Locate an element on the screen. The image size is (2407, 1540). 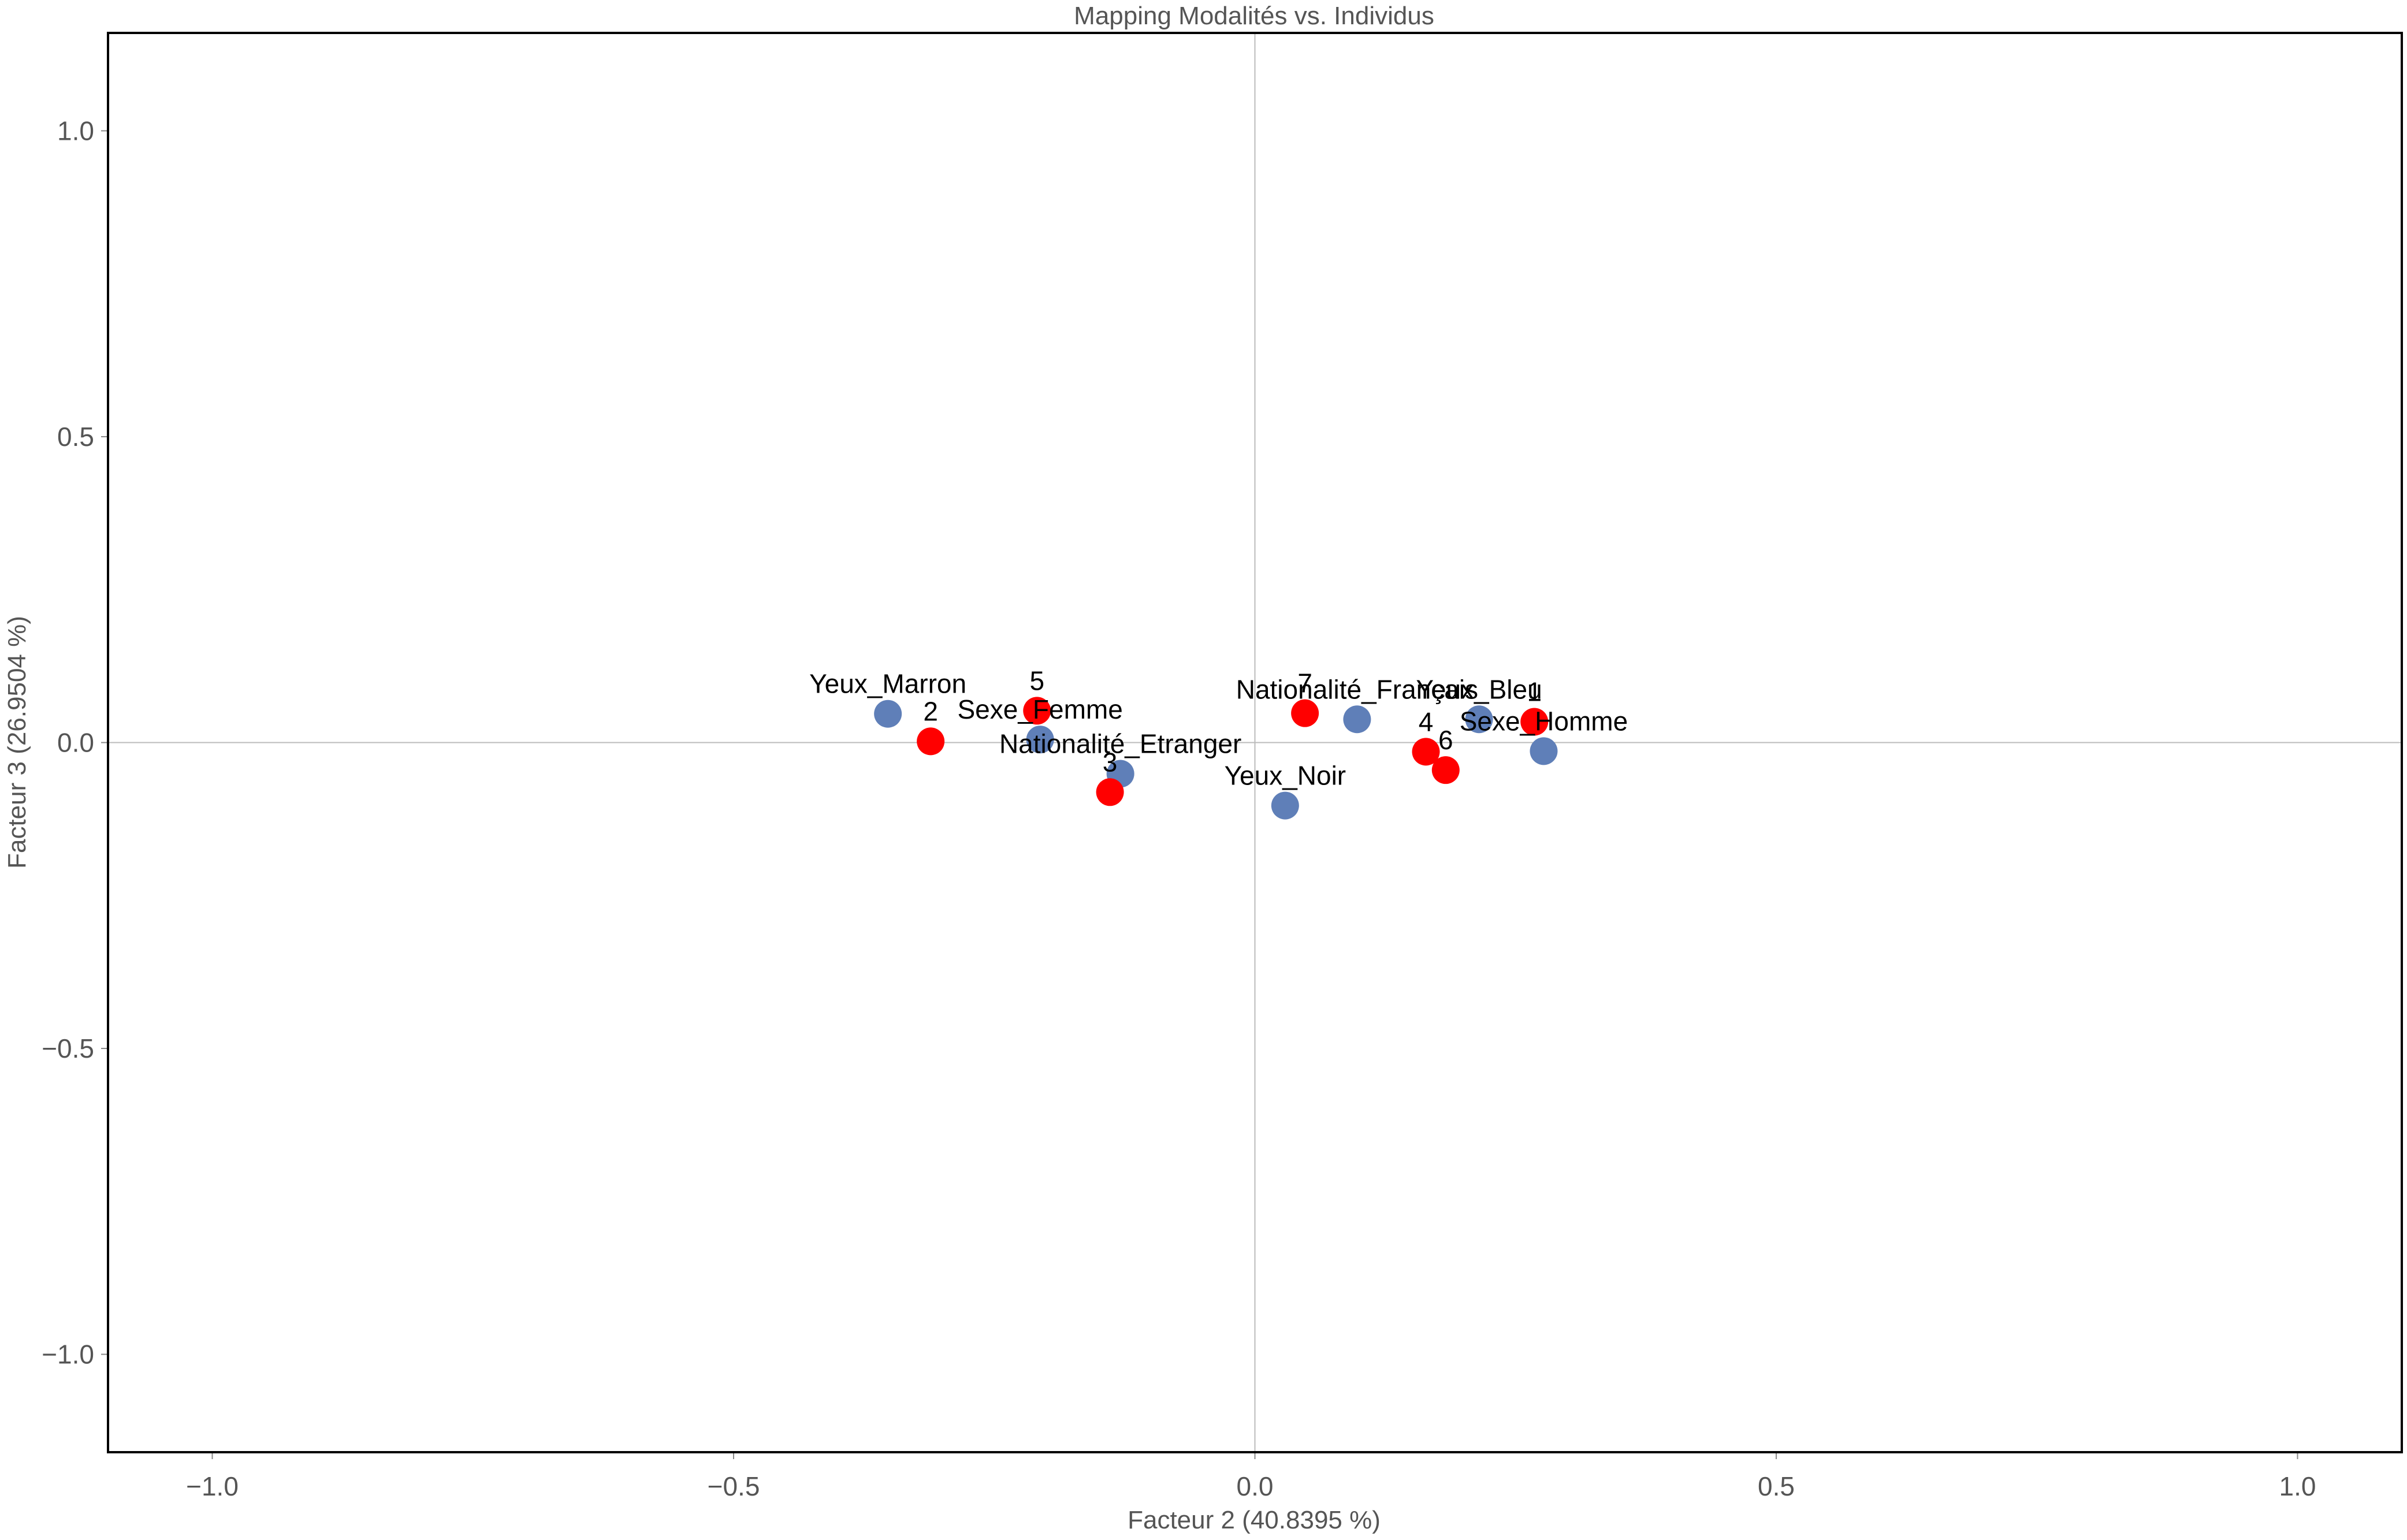
y-axis-label: Facteur 3 (26.9504 %) is located at coordinates (17, 742).